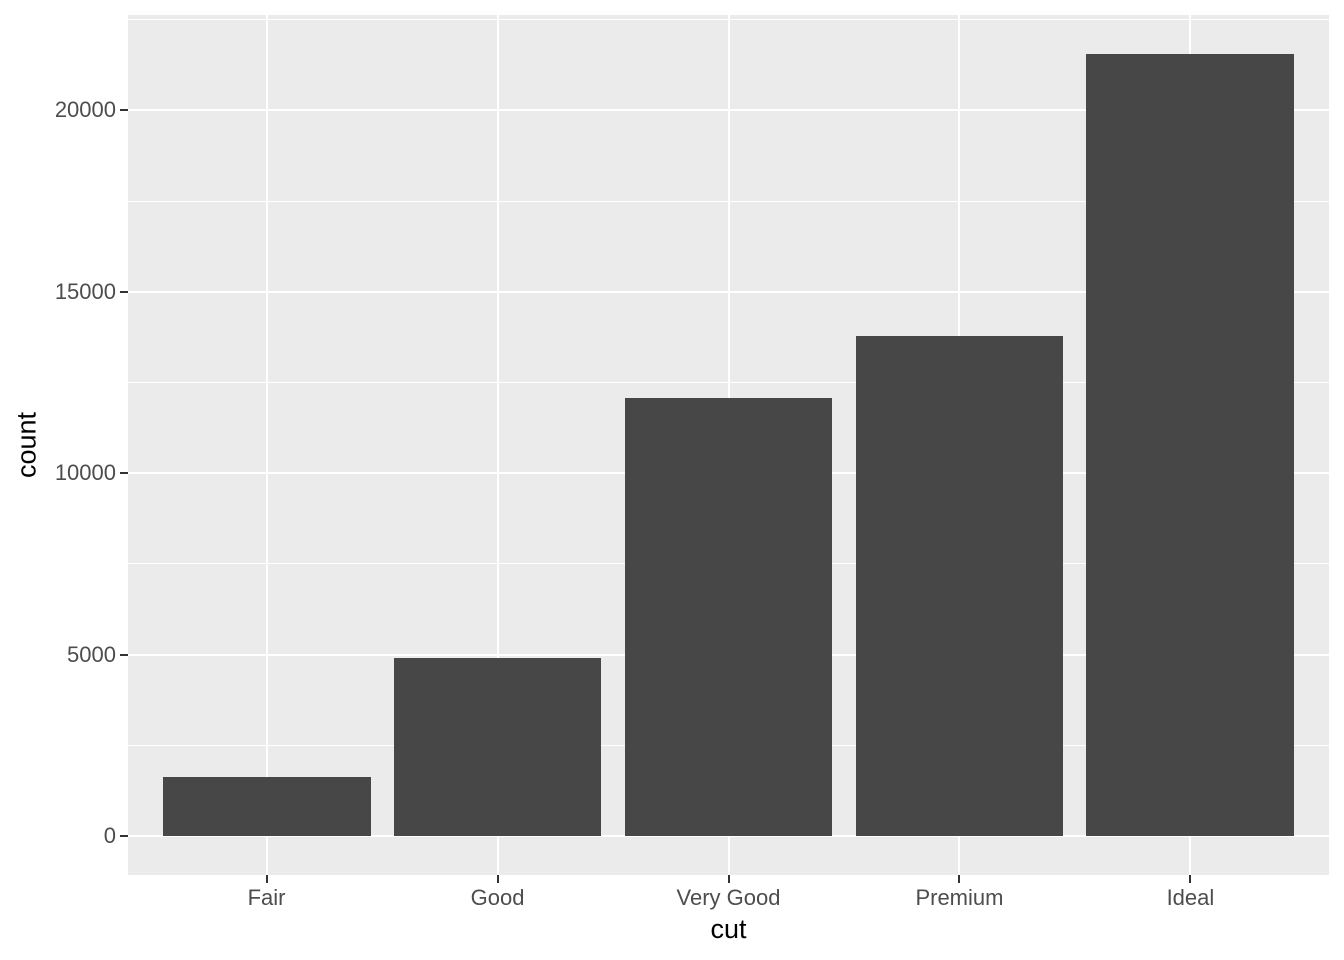 This screenshot has height=960, width=1344. What do you see at coordinates (959, 897) in the screenshot?
I see `x-tick-label-premium: Premium` at bounding box center [959, 897].